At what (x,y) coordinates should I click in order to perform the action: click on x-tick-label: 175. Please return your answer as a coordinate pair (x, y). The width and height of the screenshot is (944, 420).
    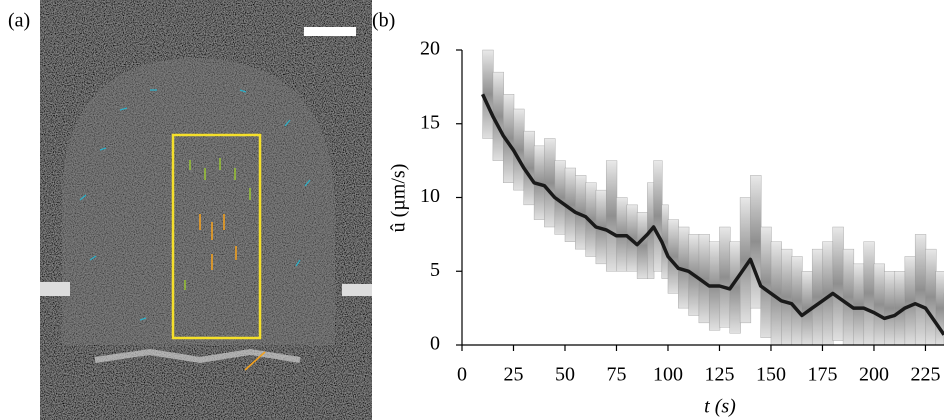
    Looking at the image, I should click on (822, 375).